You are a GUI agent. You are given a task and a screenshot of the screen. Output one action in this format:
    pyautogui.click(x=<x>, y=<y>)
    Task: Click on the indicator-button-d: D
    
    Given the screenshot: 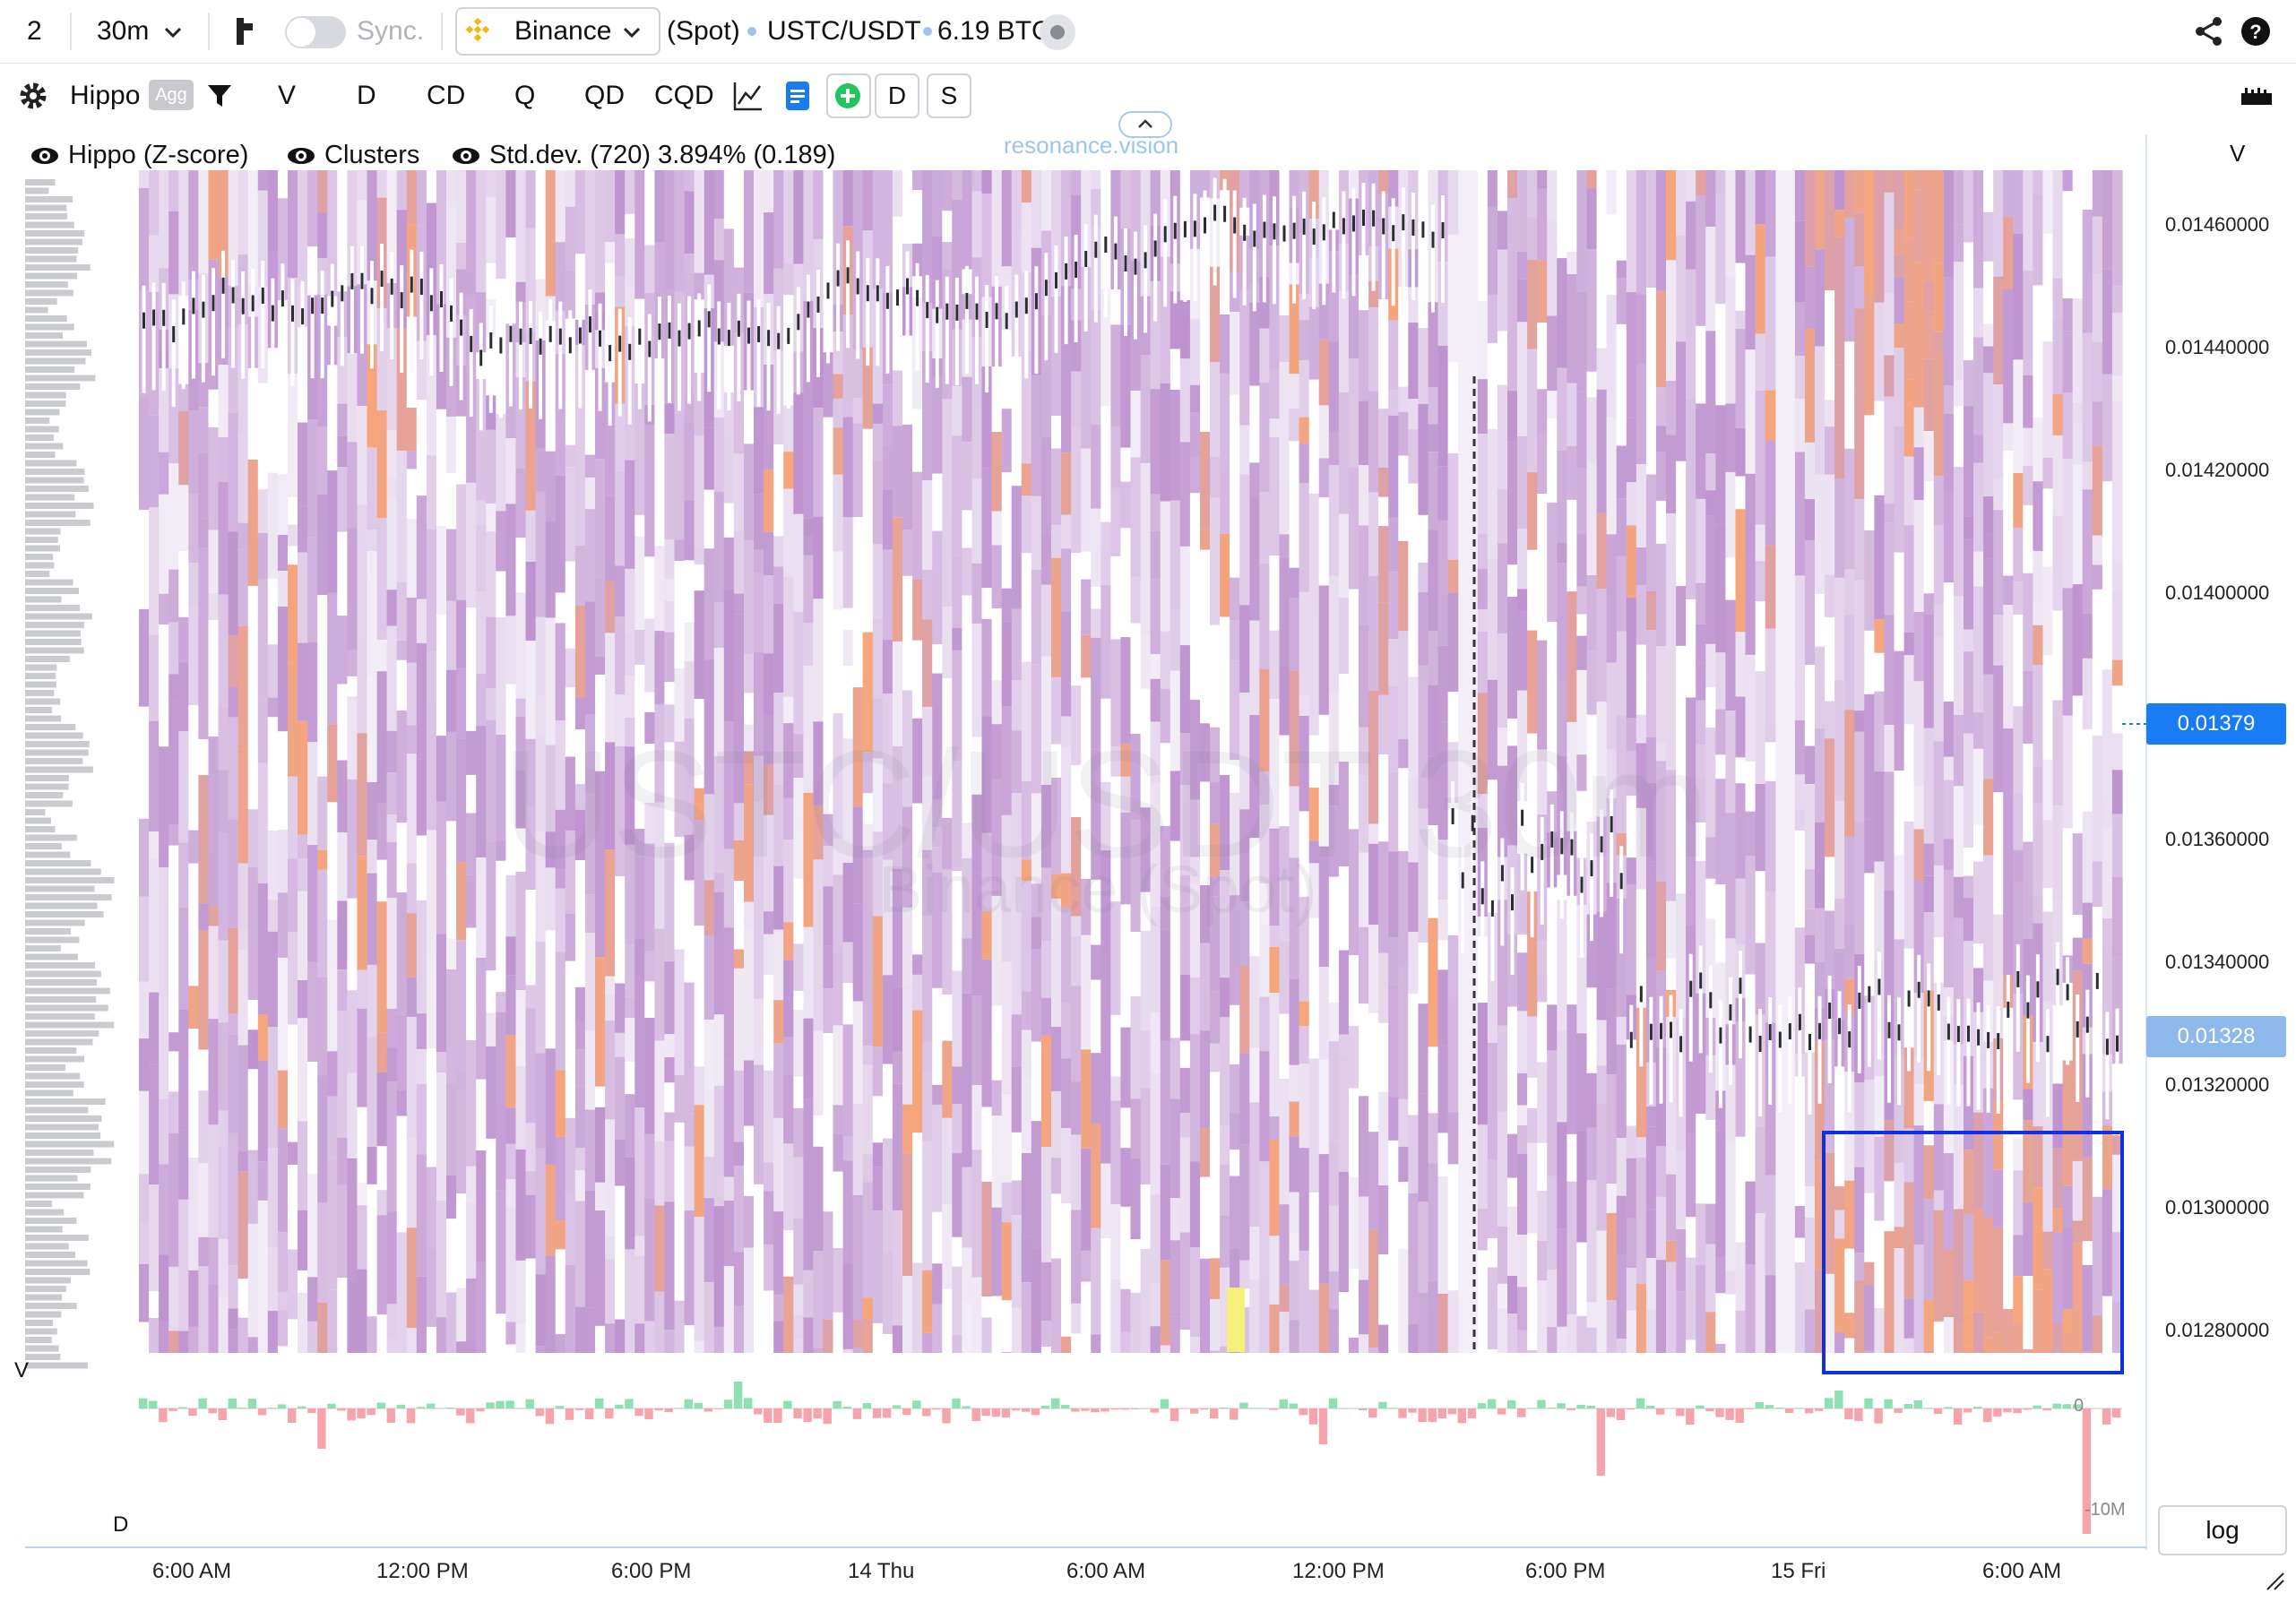 What is the action you would take?
    pyautogui.click(x=367, y=95)
    